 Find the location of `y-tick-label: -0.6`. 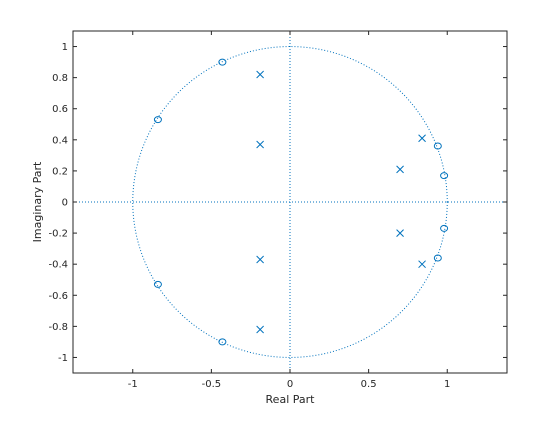

y-tick-label: -0.6 is located at coordinates (58, 296).